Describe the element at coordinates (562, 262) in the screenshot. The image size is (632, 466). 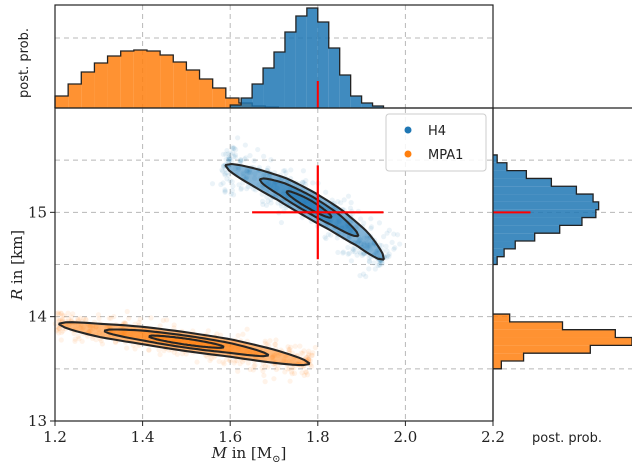
I see `right-histogram-bars` at that location.